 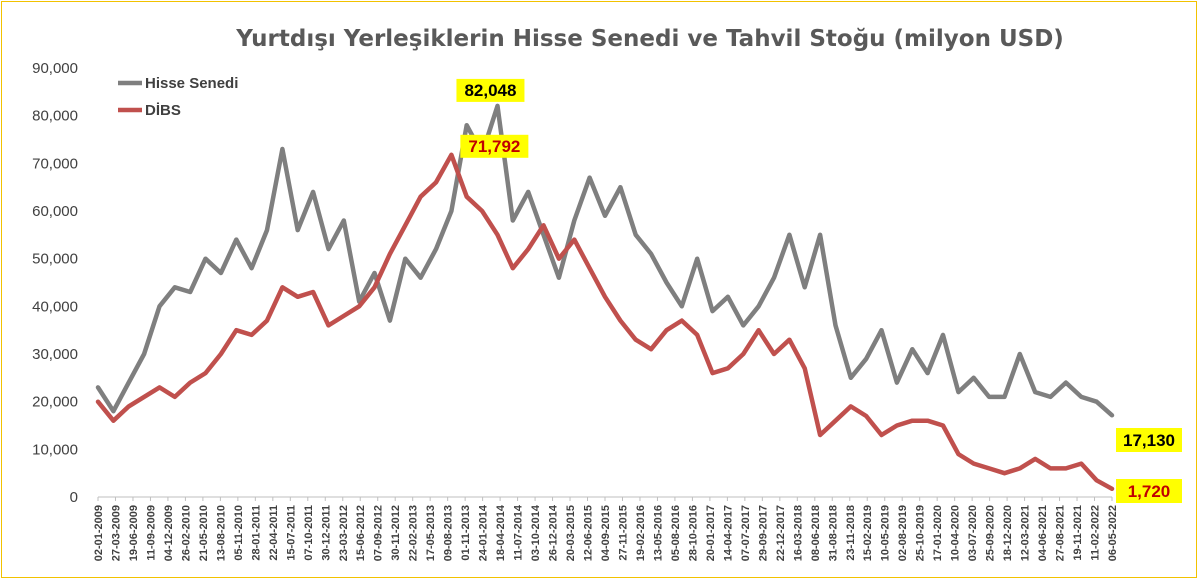 I want to click on x-tick-label: 27-03-2009, so click(x=116, y=533).